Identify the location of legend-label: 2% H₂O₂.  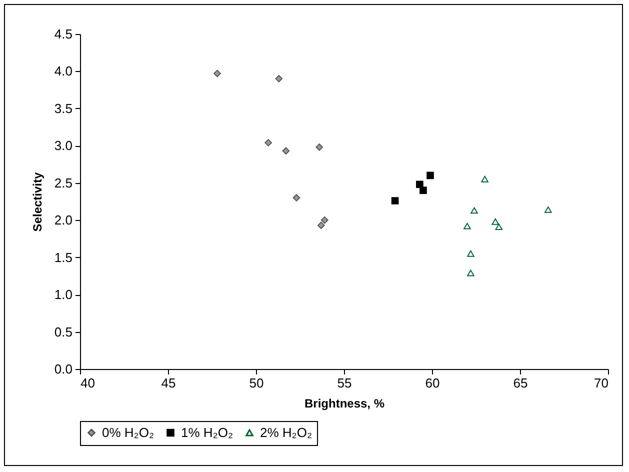
(286, 432).